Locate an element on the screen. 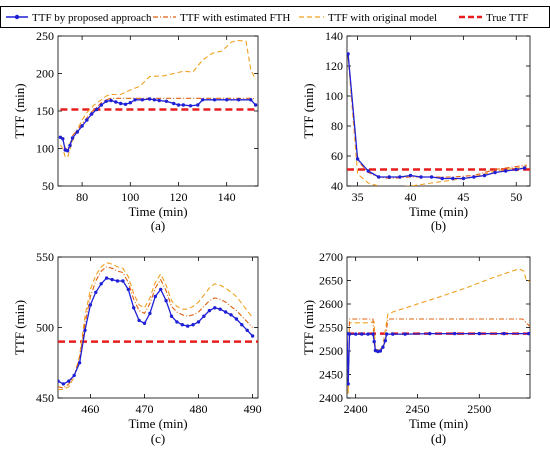 The image size is (550, 463). y-tick-label: 2450 is located at coordinates (331, 375).